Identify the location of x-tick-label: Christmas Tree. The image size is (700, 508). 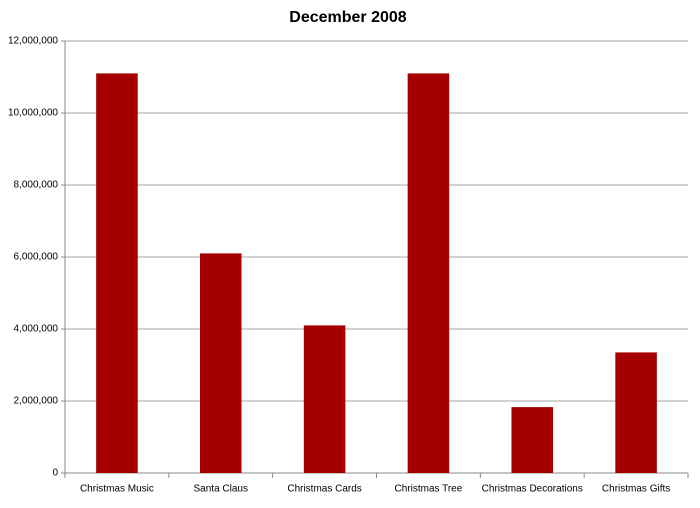
(429, 489).